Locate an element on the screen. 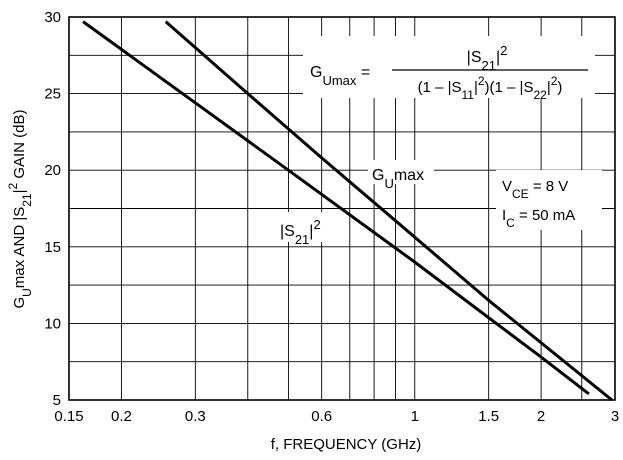  x-tick-label: 0.2 is located at coordinates (121, 416).